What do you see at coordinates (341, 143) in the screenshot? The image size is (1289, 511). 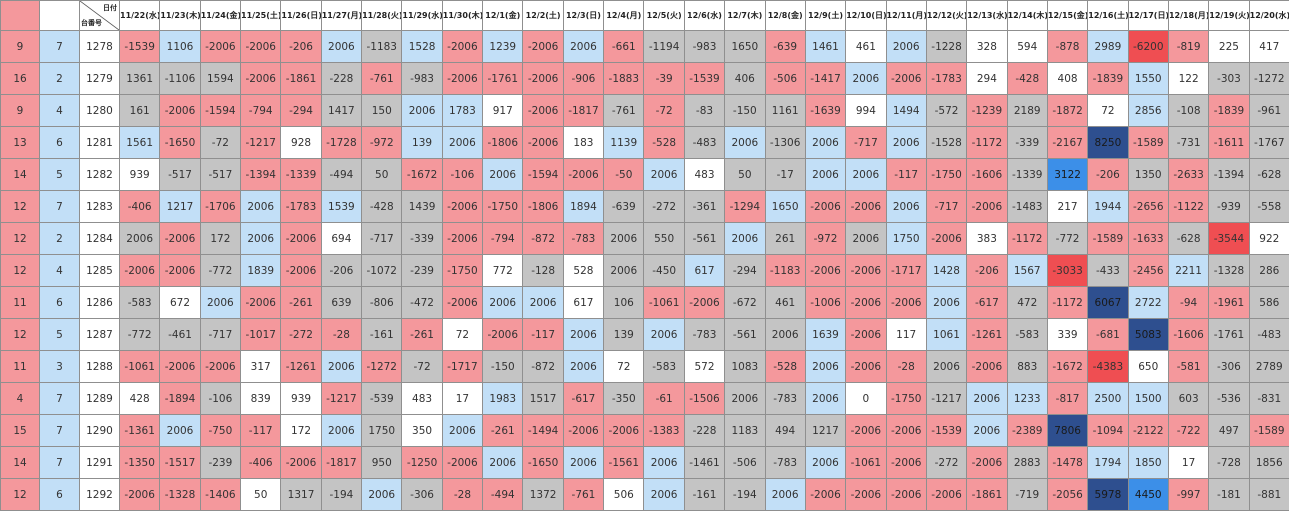 I see `value-cell: -1728` at bounding box center [341, 143].